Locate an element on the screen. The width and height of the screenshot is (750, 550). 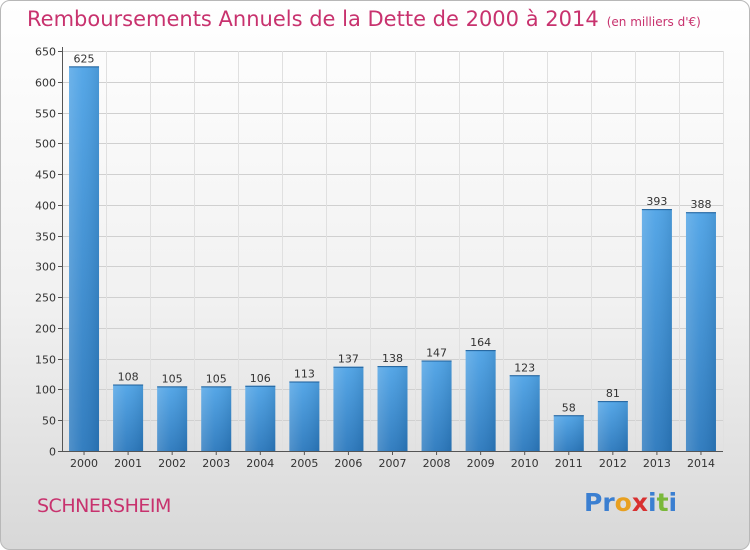
y-tick-label: 50 is located at coordinates (49, 421).